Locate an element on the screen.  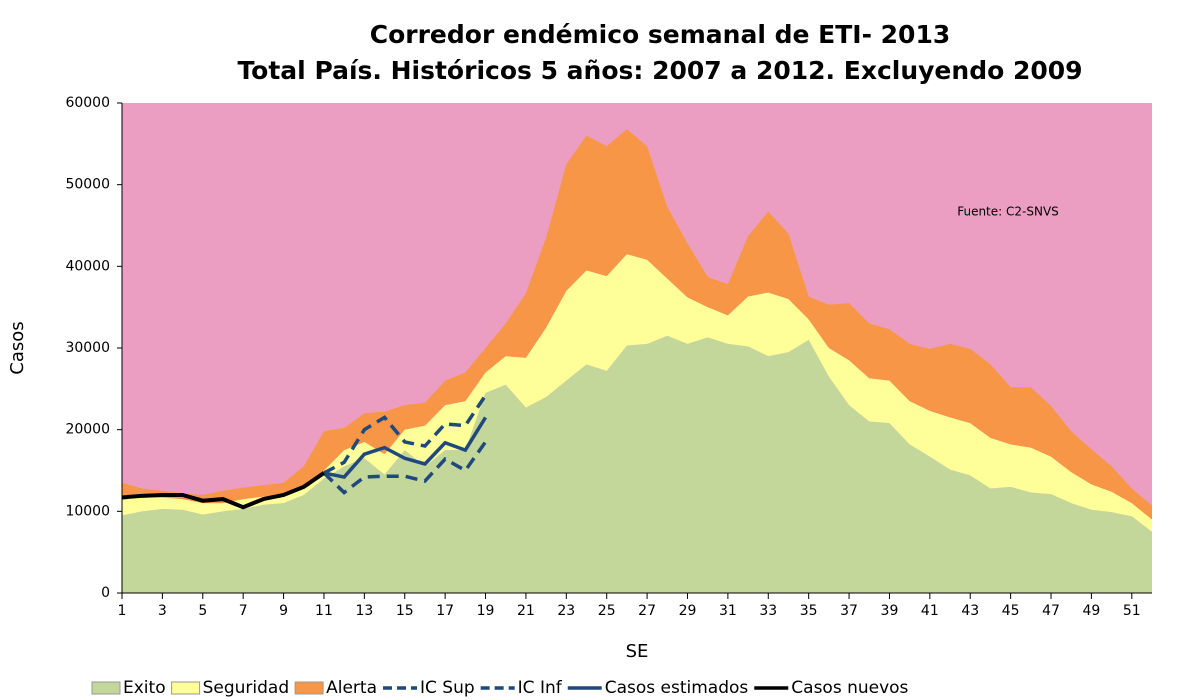
legend-label: Alerta is located at coordinates (351, 688).